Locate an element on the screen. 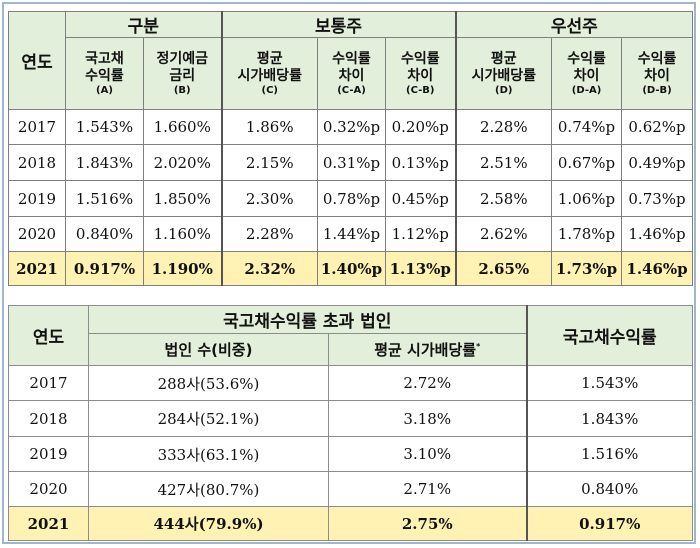 Image resolution: width=700 pixels, height=548 pixels. value-cell: 1.40%p is located at coordinates (351, 268).